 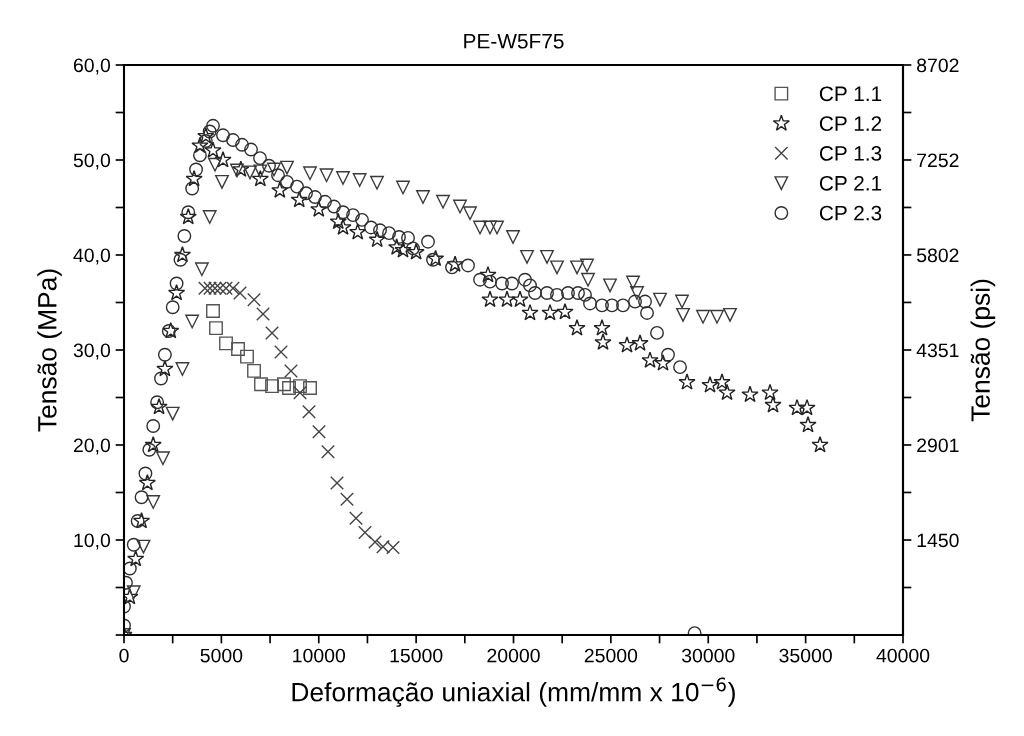 What do you see at coordinates (49, 350) in the screenshot?
I see `y-axis-title: Tensão (MPa)` at bounding box center [49, 350].